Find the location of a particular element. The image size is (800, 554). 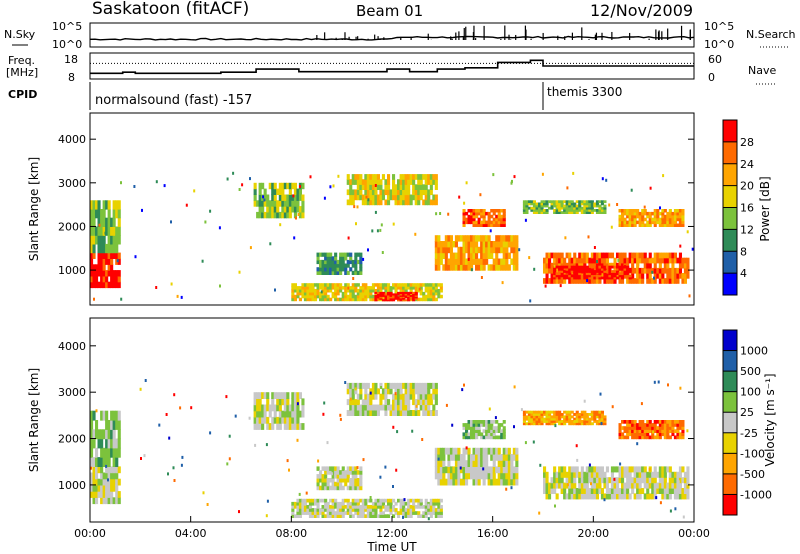

freq-step-trace is located at coordinates (392, 67).